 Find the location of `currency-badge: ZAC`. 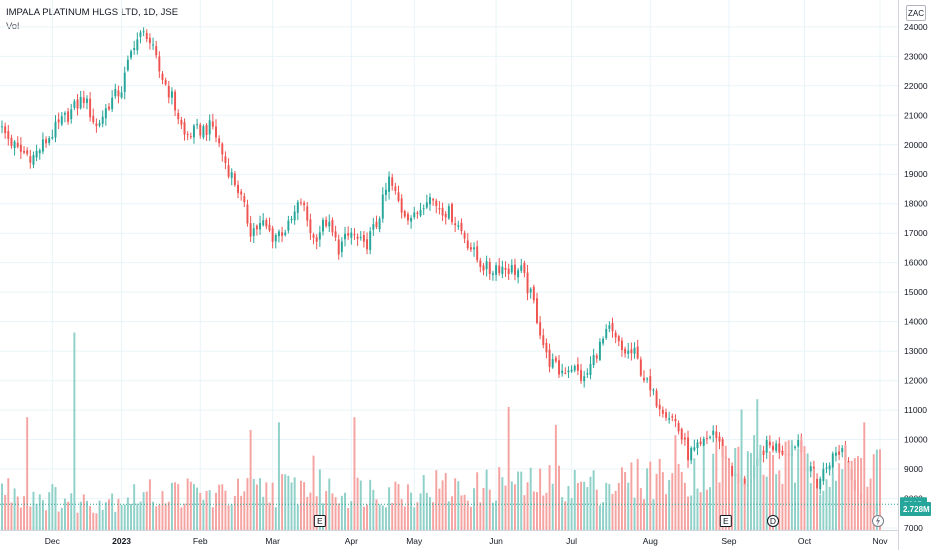

currency-badge: ZAC is located at coordinates (916, 13).